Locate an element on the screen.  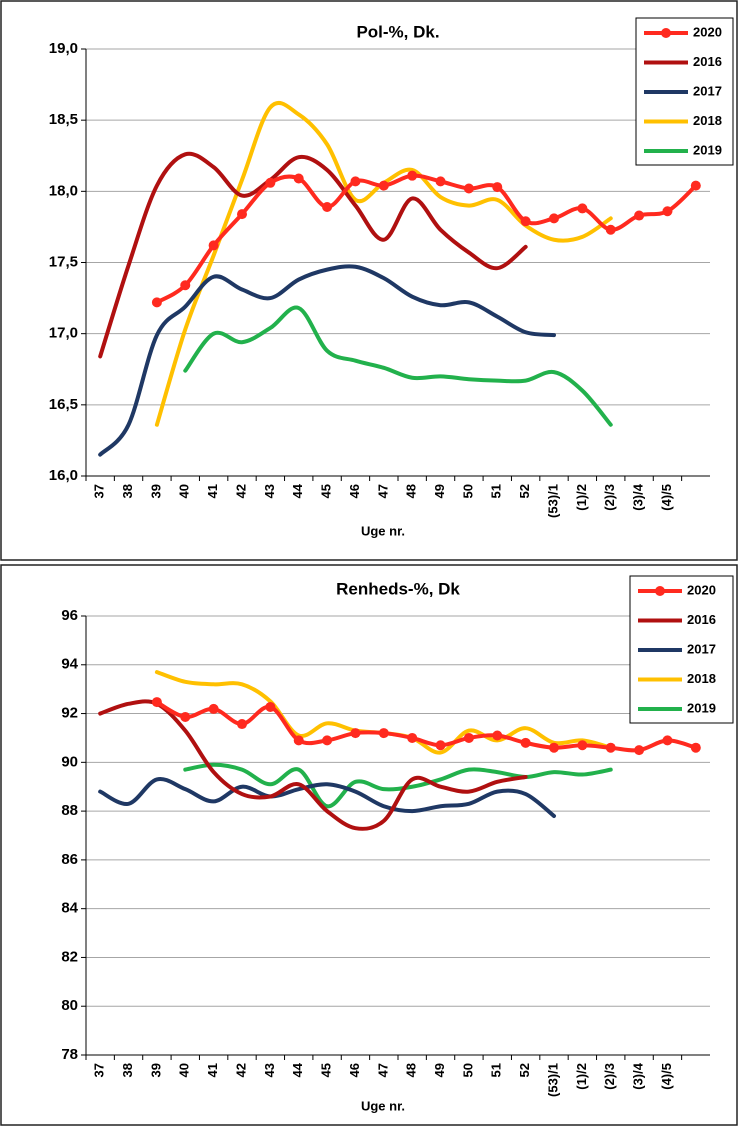
y-tick-label: 78 is located at coordinates (69, 1054).